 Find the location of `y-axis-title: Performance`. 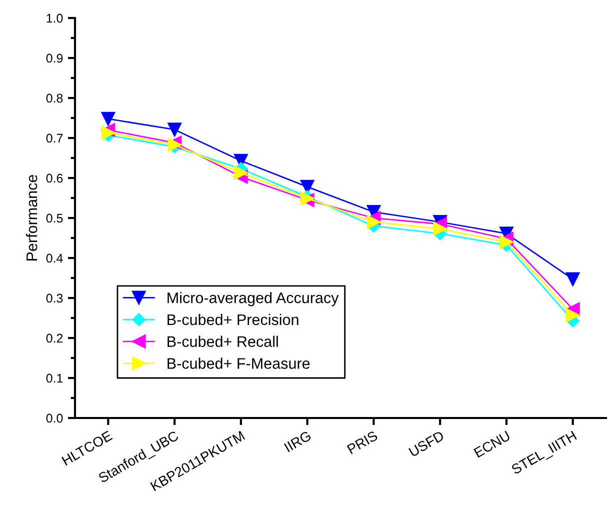

y-axis-title: Performance is located at coordinates (32, 217).